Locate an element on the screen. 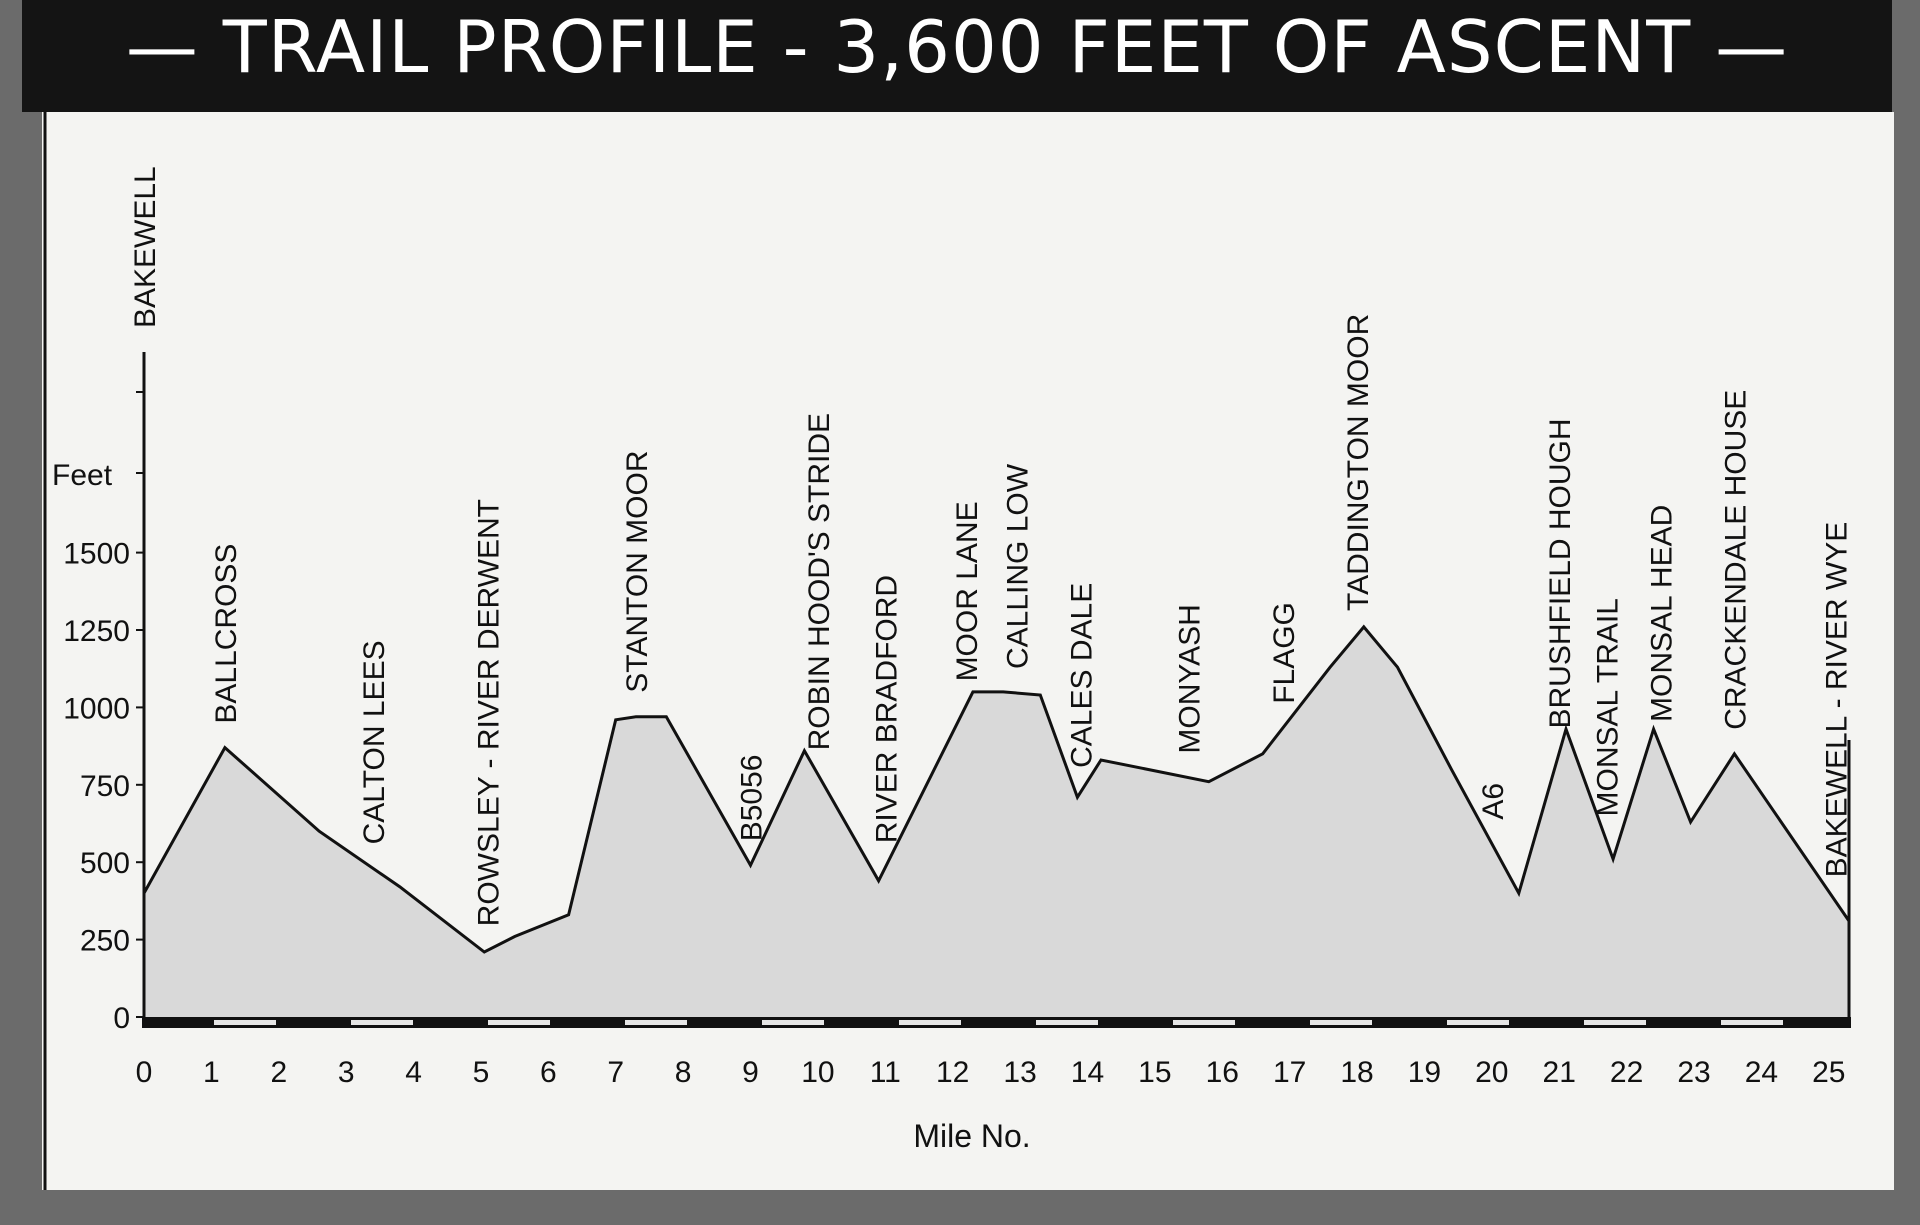 The width and height of the screenshot is (1920, 1225). x-tick-label: 12 is located at coordinates (952, 1072).